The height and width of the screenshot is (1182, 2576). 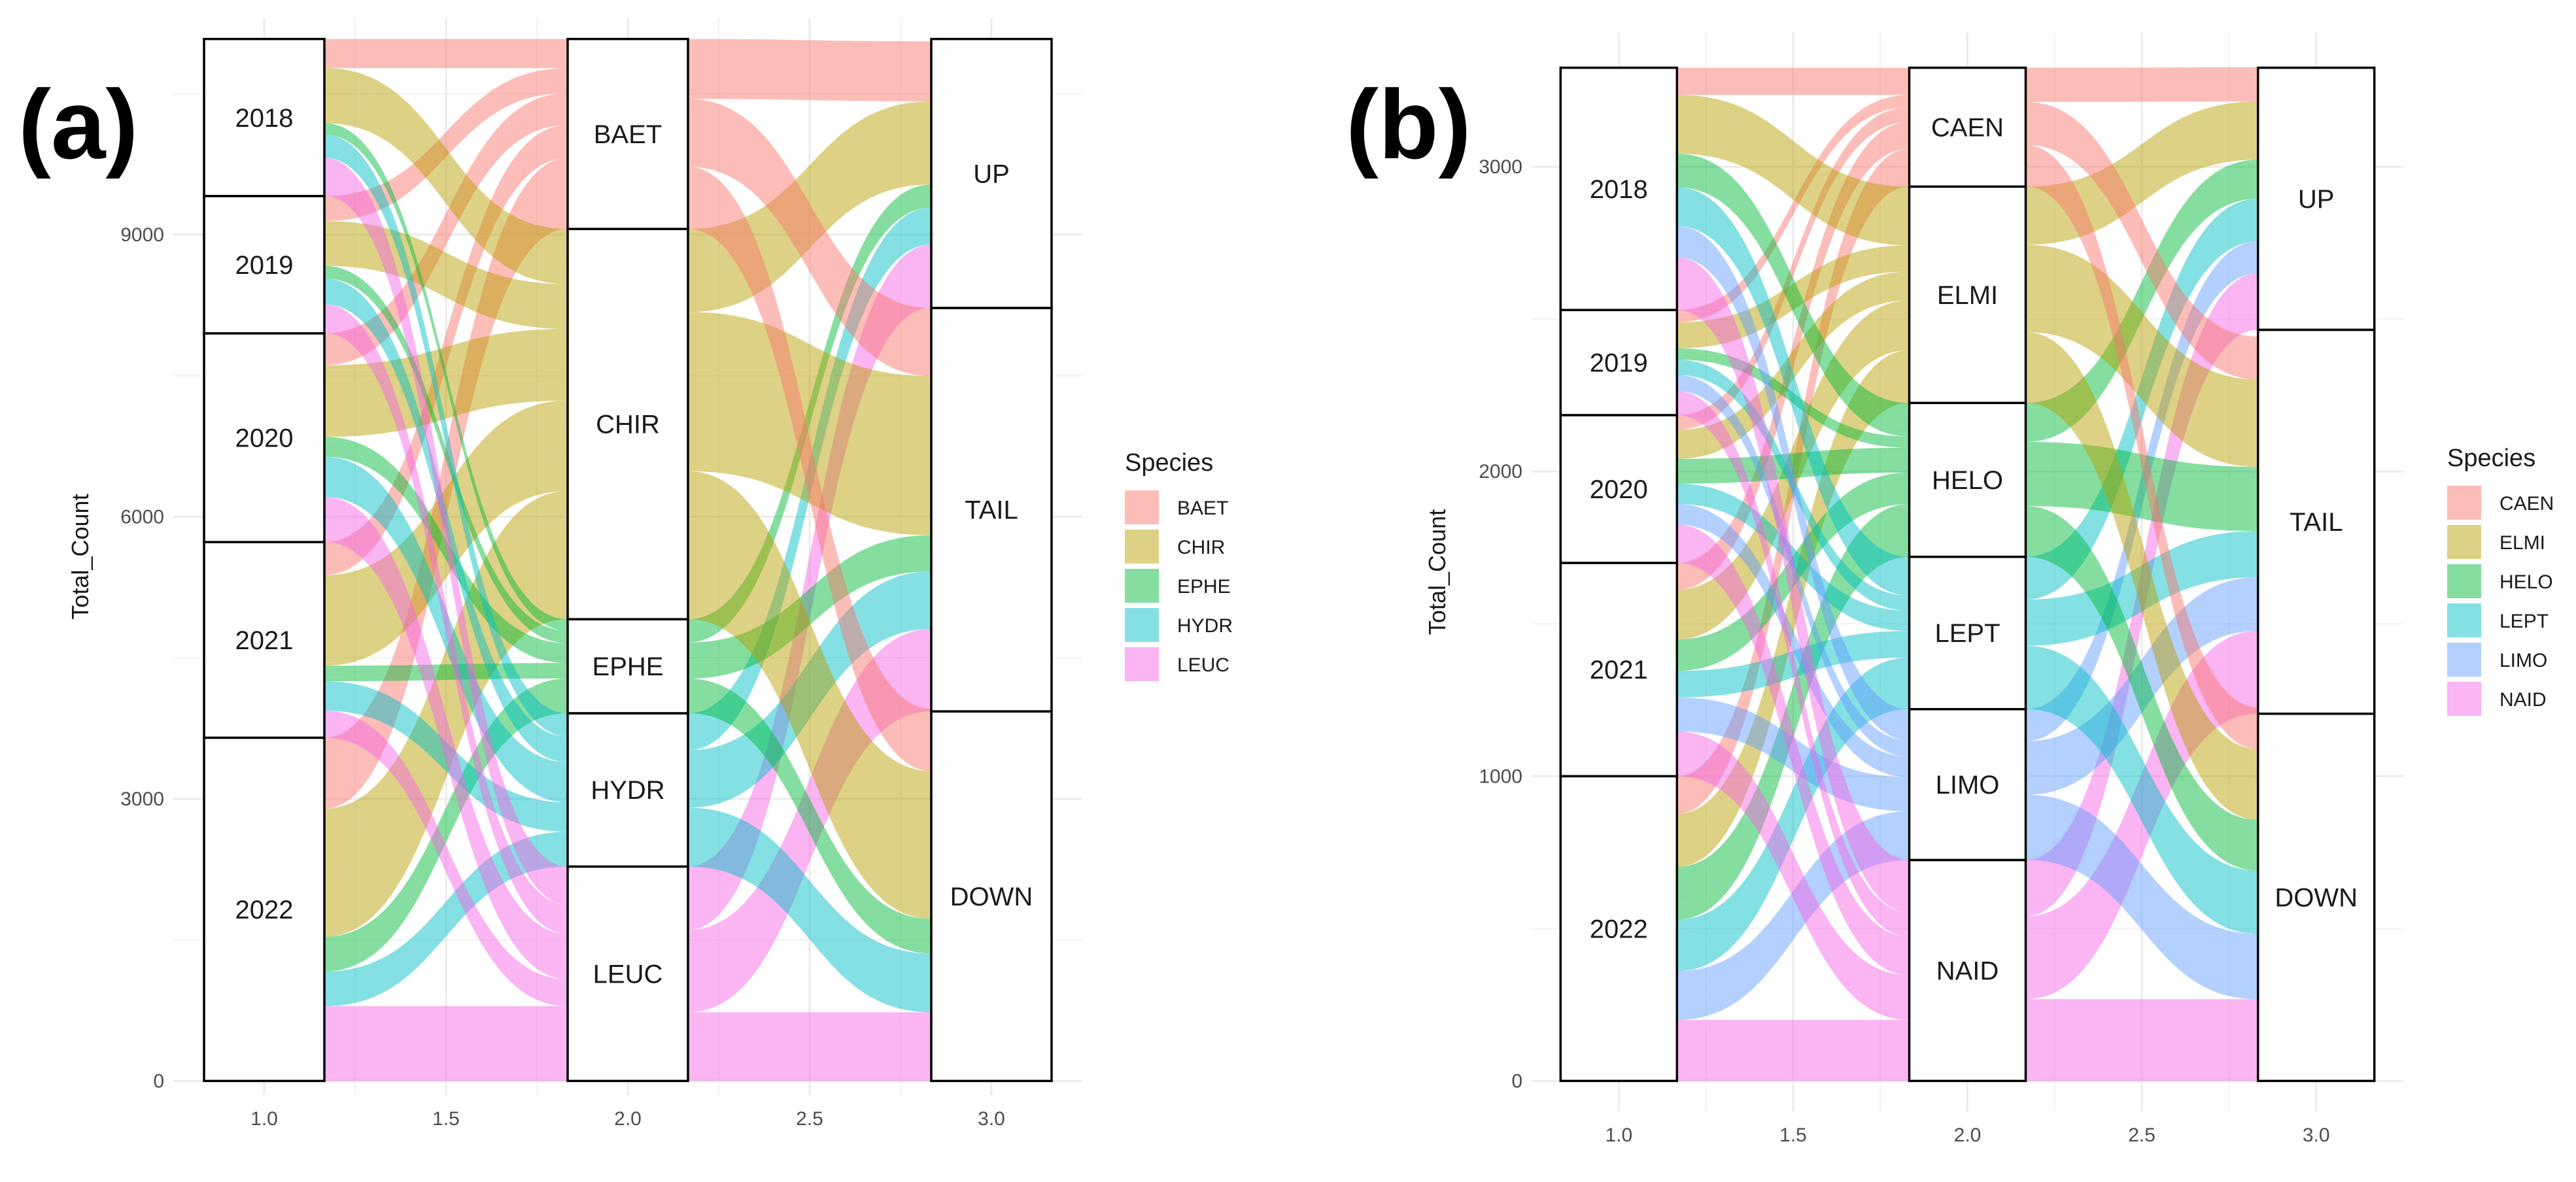 I want to click on y-tick-label: 1000, so click(x=1501, y=776).